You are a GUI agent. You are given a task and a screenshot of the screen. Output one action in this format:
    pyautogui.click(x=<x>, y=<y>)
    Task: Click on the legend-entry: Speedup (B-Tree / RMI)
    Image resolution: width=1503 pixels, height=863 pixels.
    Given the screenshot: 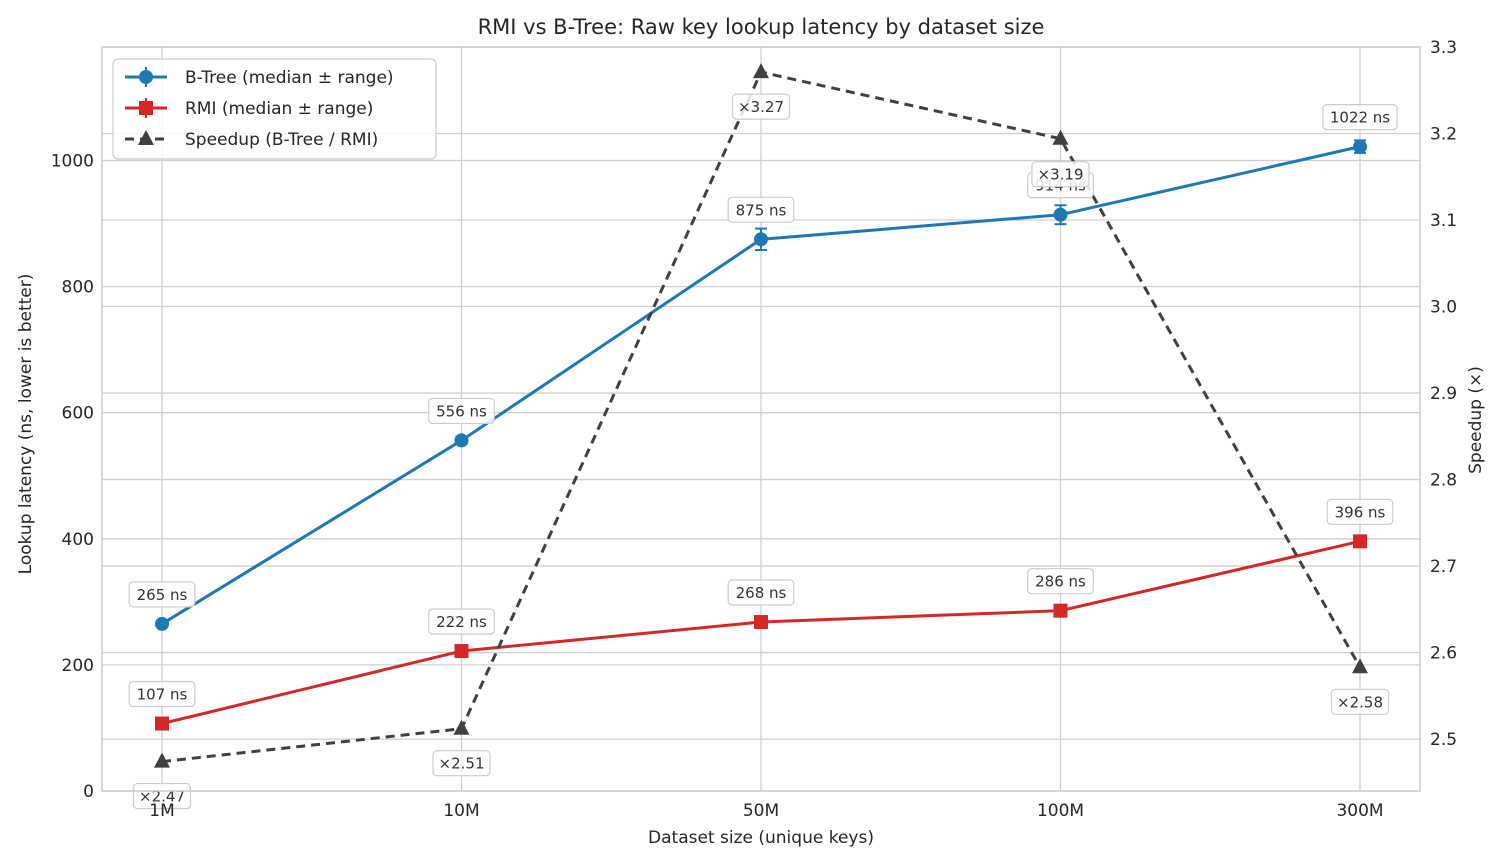 What is the action you would take?
    pyautogui.click(x=251, y=140)
    